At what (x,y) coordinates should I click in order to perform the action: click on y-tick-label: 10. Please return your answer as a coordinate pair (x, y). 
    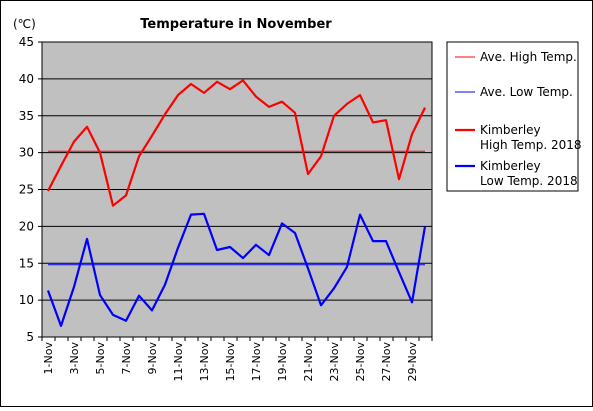
    Looking at the image, I should click on (26, 300).